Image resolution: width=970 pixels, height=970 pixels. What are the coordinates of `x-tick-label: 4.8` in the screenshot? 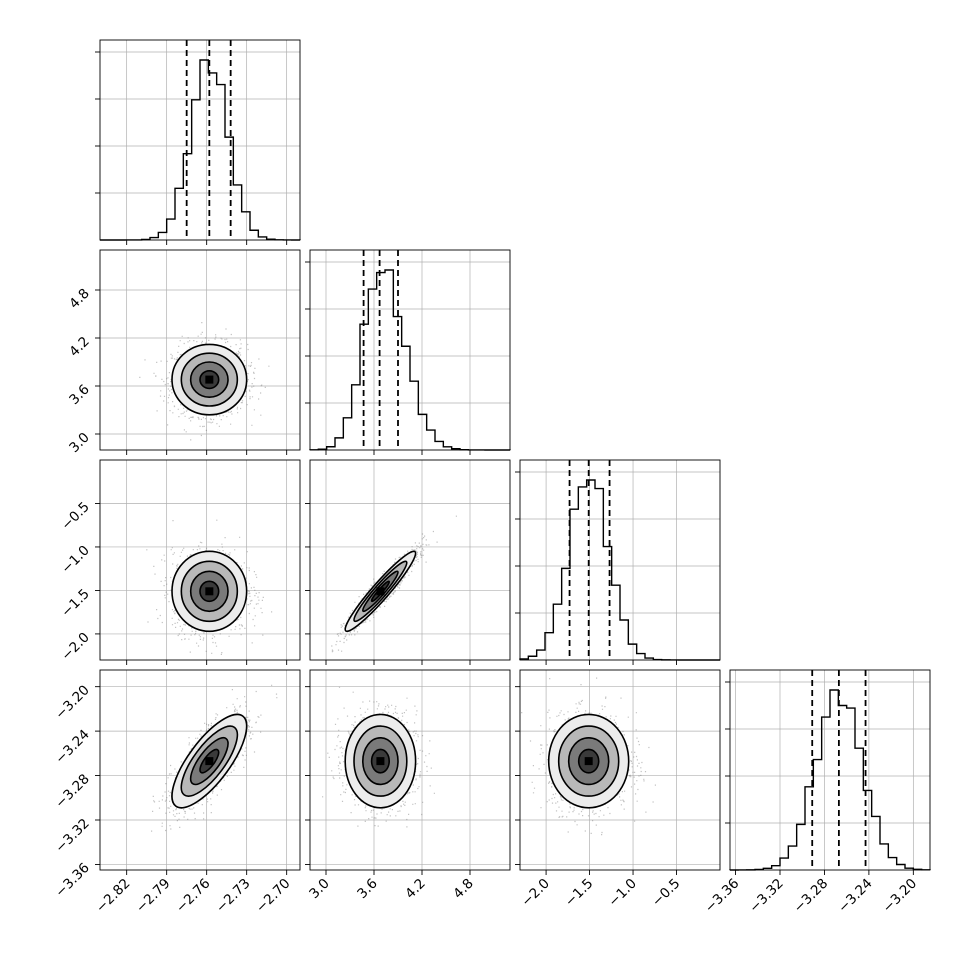 It's located at (463, 889).